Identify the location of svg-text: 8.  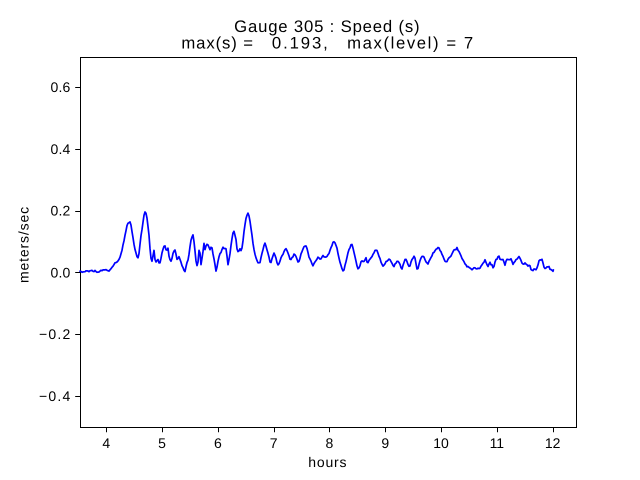
(330, 443).